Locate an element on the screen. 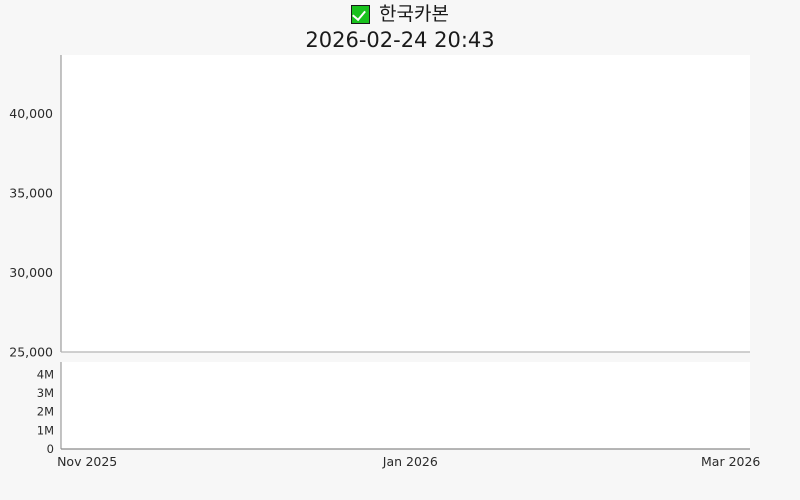  price-y-tick-label: 30,000 is located at coordinates (31, 272).